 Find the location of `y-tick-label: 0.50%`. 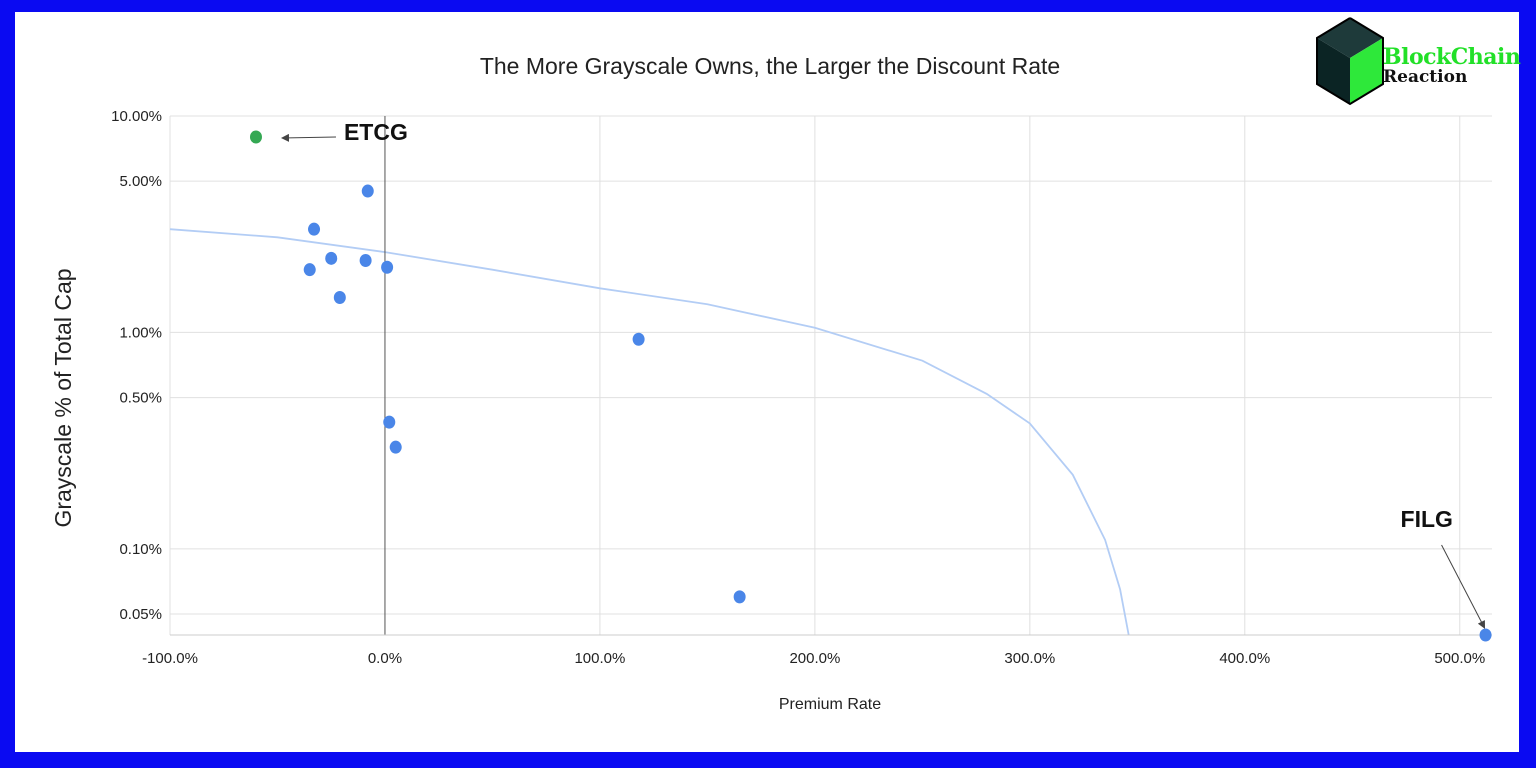

y-tick-label: 0.50% is located at coordinates (140, 398).